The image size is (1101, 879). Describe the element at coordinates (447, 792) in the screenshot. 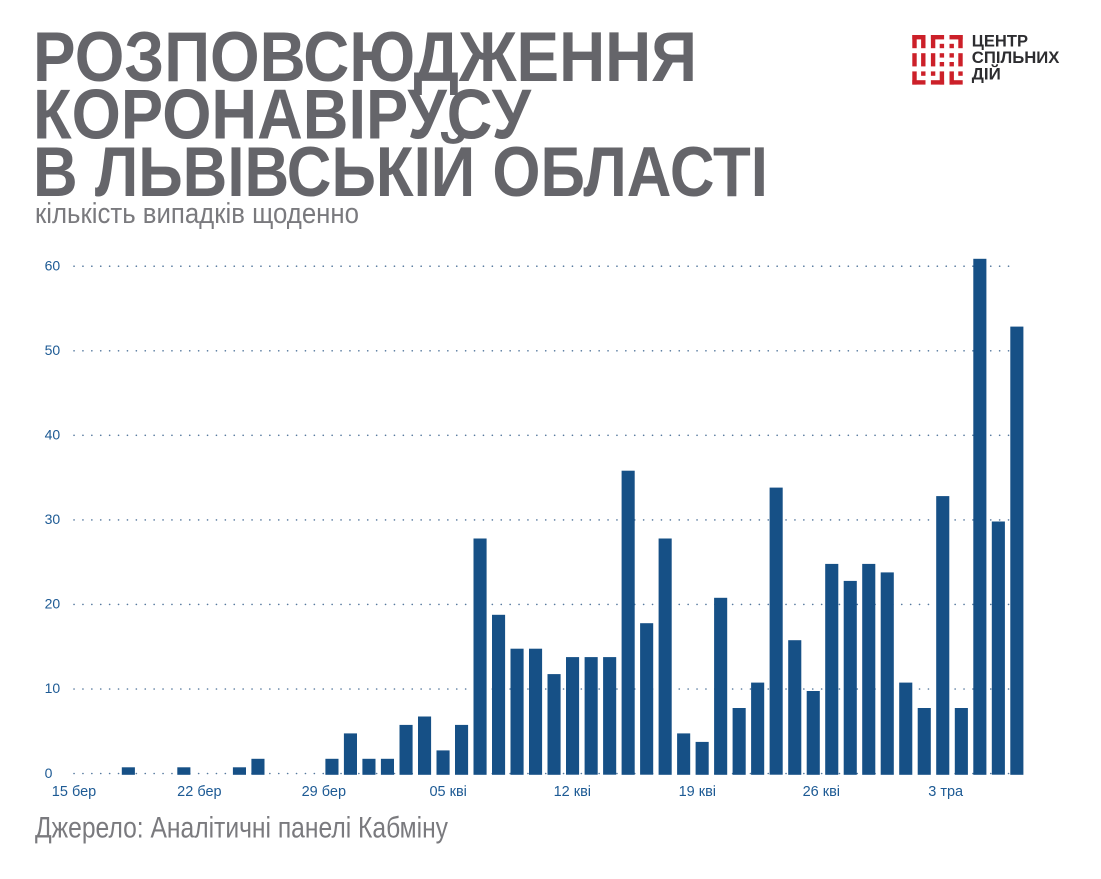

I see `svg-text: 05 кві` at that location.